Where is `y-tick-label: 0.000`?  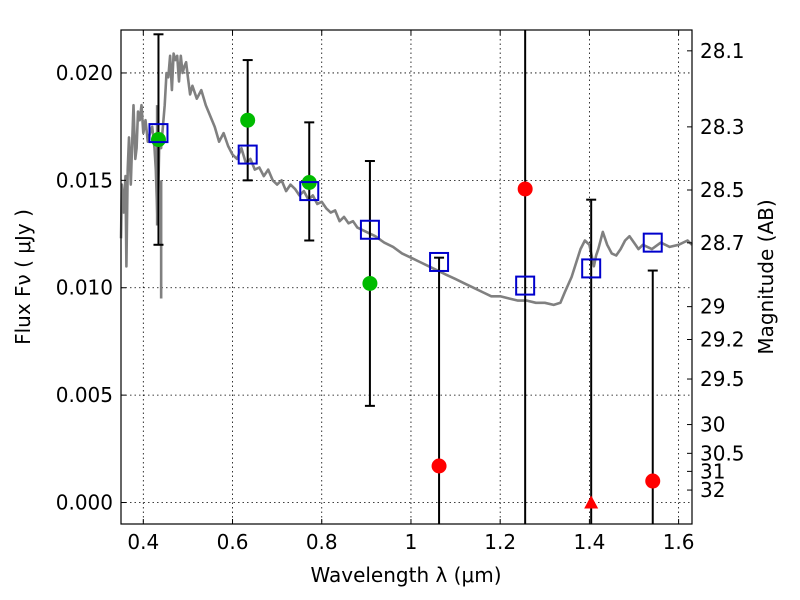
y-tick-label: 0.000 is located at coordinates (84, 503).